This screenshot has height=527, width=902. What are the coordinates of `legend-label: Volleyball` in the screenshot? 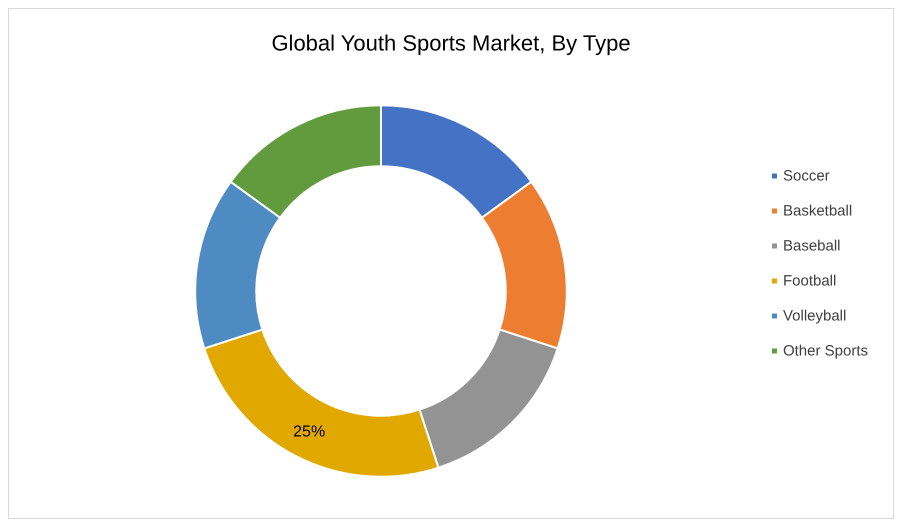 It's located at (814, 316).